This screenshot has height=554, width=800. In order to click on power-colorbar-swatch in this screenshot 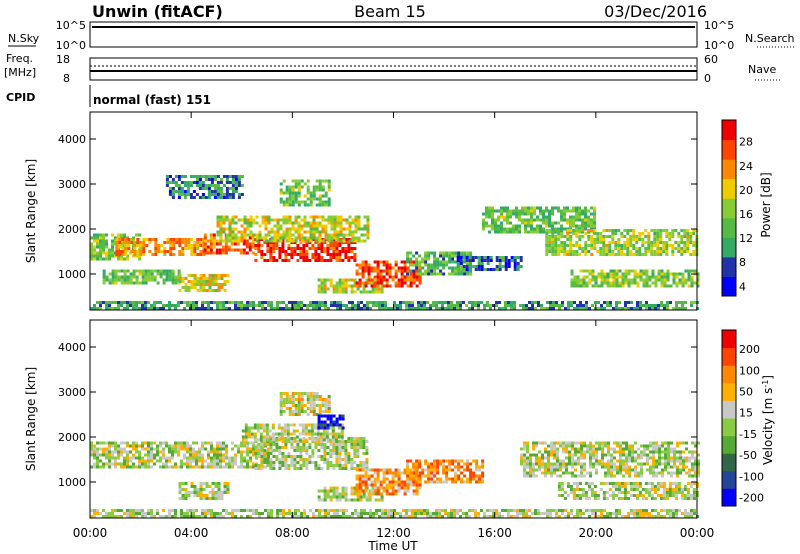, I will do `click(729, 266)`.